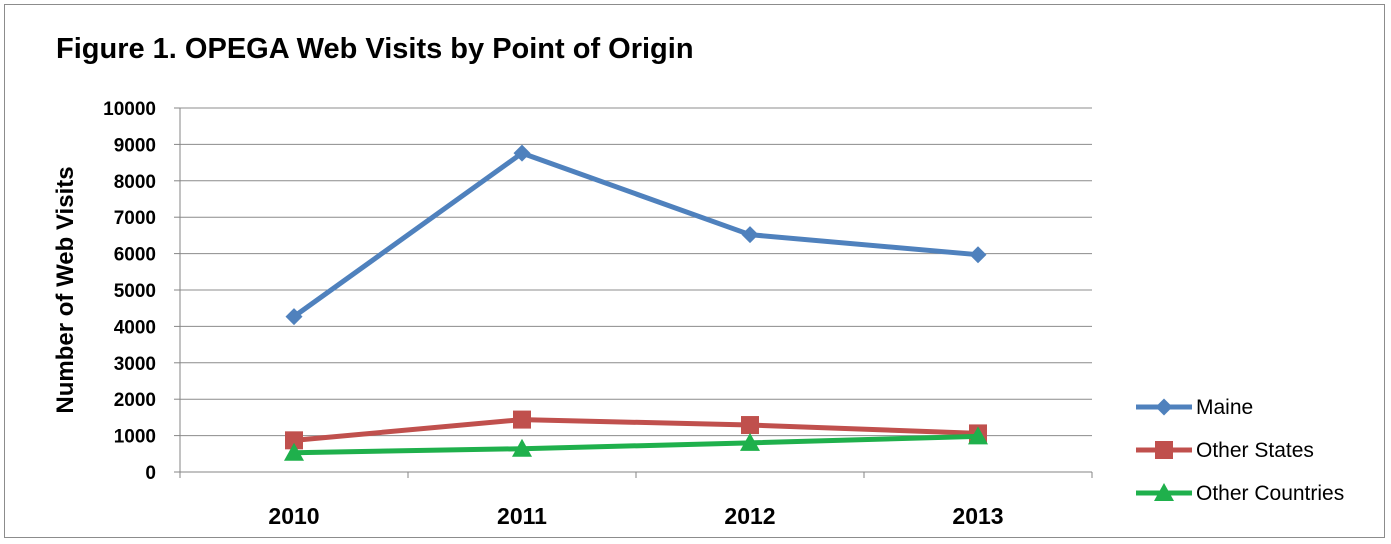 The width and height of the screenshot is (1391, 544). I want to click on x-tick-label: 2013, so click(977, 516).